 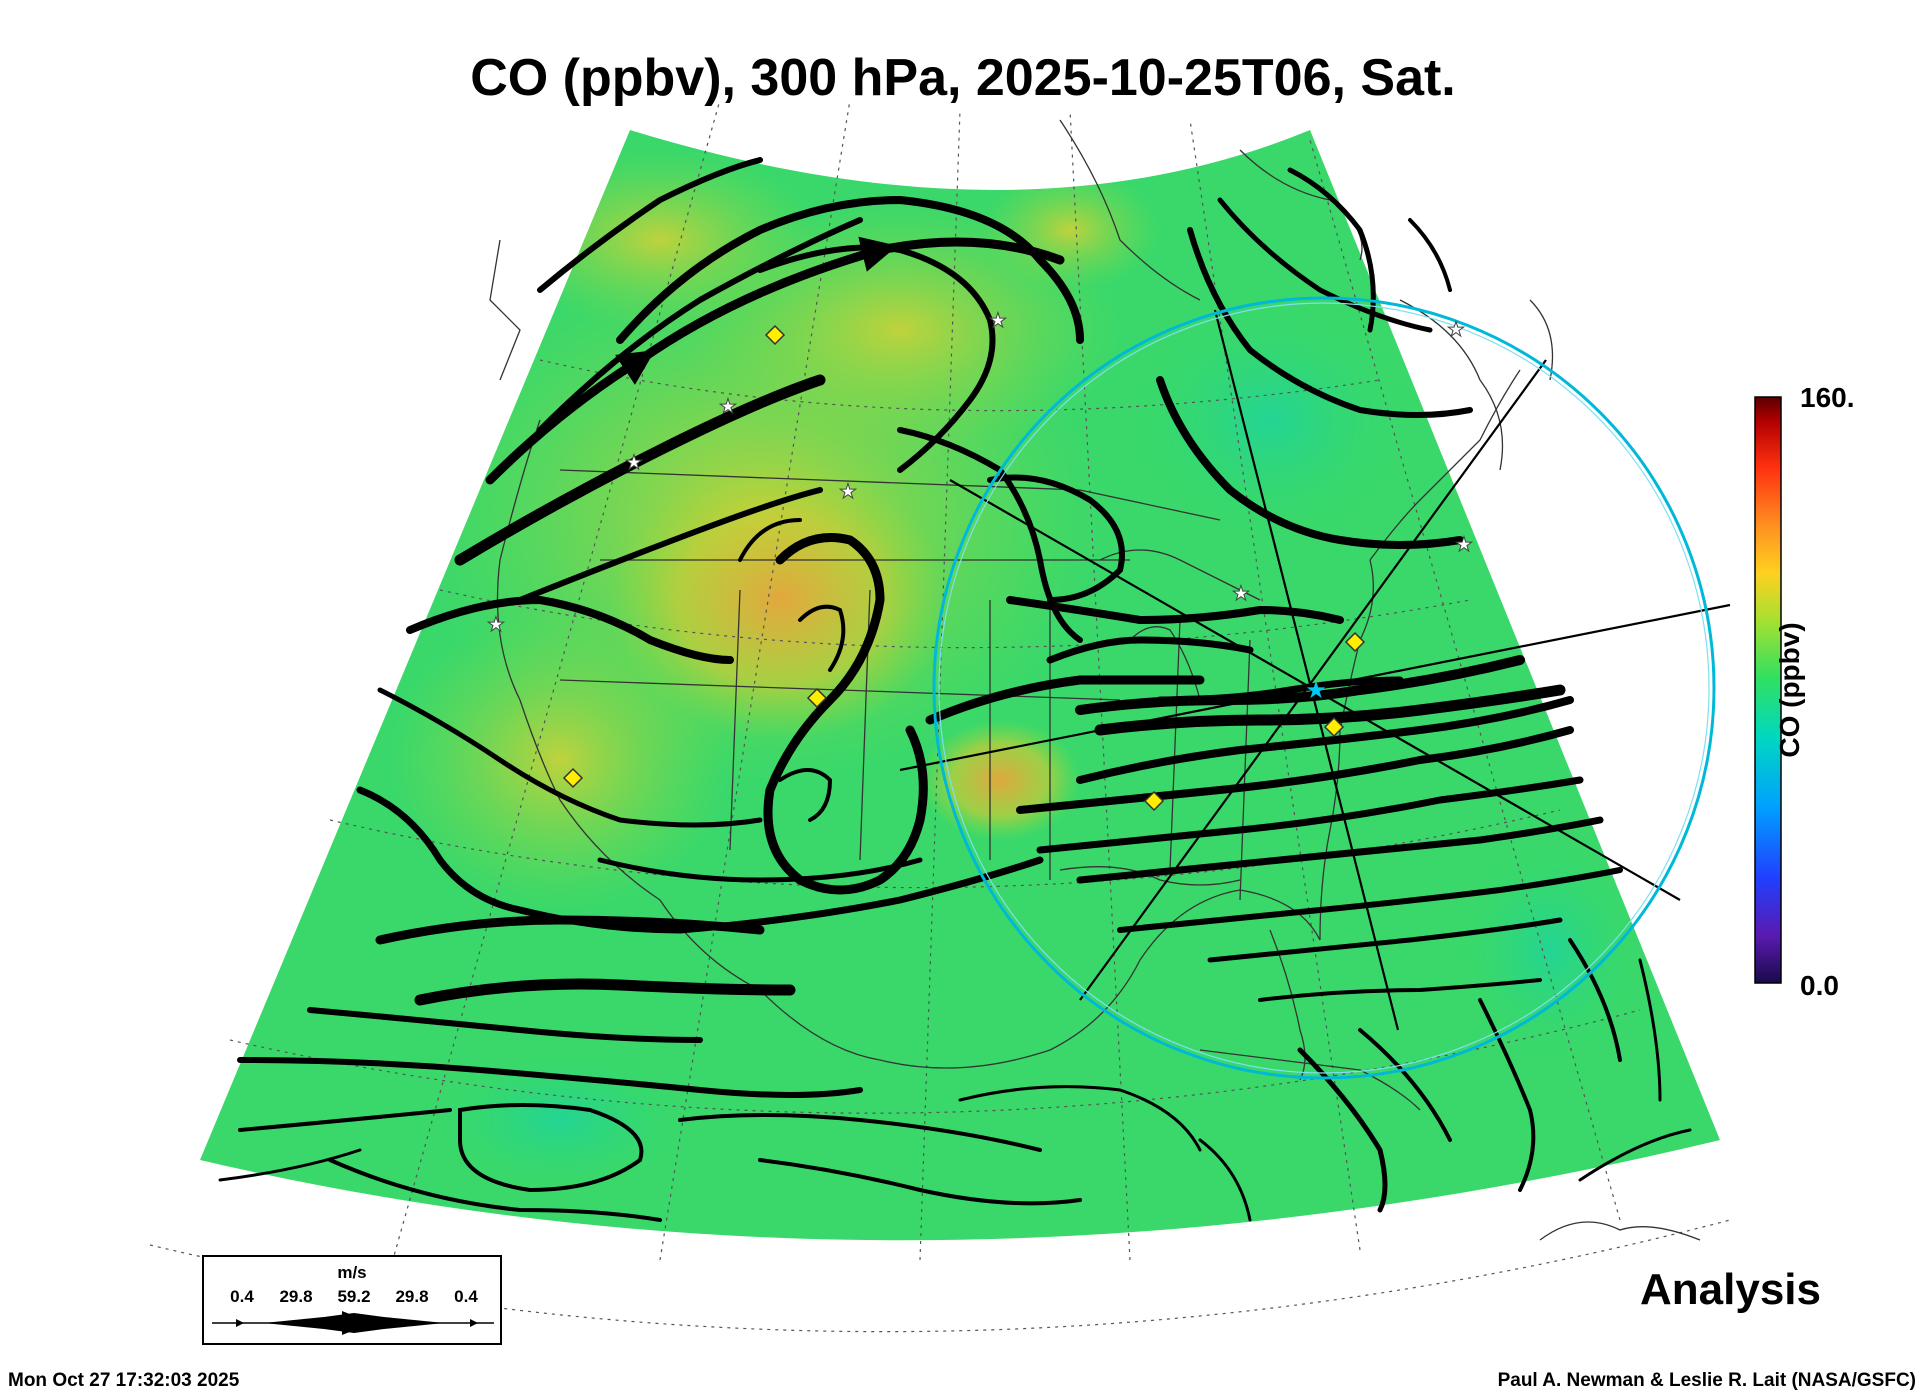 I want to click on wind-legend-unit: m/s, so click(x=352, y=1272).